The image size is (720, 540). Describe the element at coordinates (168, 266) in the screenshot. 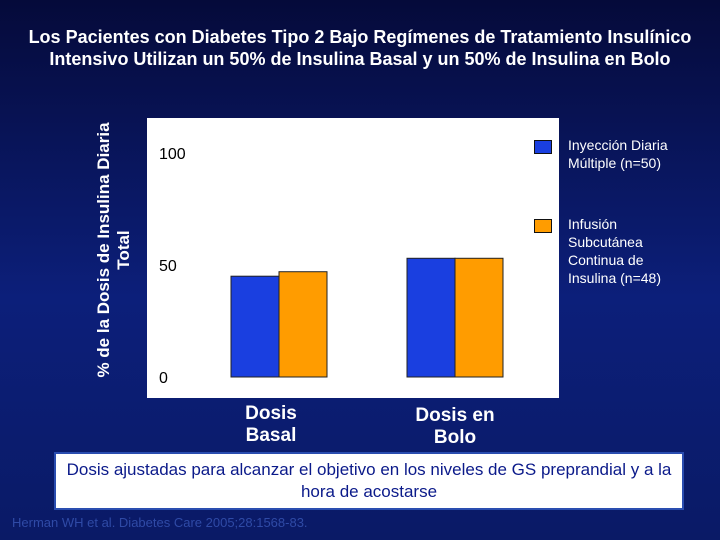

I see `y-tick-label-1: 50` at that location.